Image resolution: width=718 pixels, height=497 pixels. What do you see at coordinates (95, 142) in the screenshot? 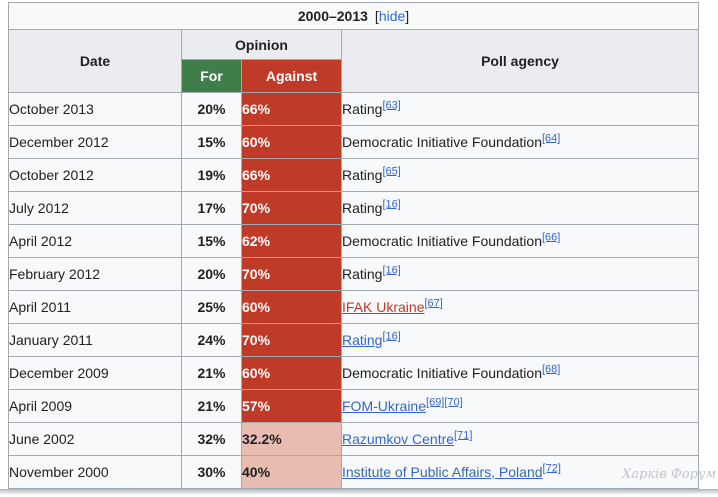
I see `date-cell: December 2012` at bounding box center [95, 142].